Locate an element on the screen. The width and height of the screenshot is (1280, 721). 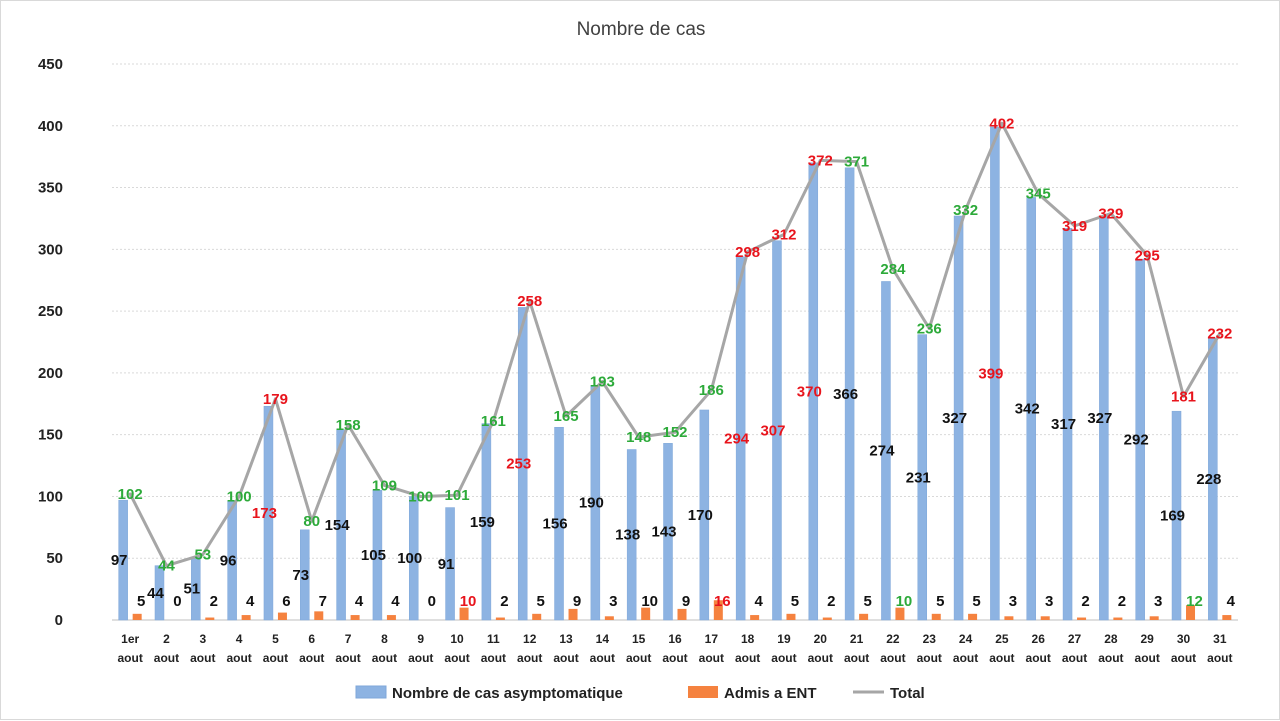
legend-swatch-admis-ent is located at coordinates (703, 692).